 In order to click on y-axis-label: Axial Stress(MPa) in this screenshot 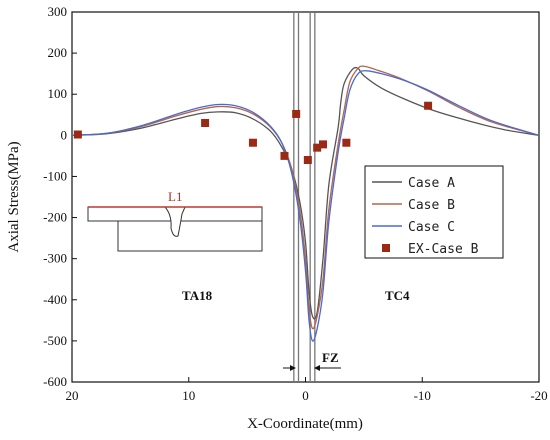, I will do `click(14, 196)`.